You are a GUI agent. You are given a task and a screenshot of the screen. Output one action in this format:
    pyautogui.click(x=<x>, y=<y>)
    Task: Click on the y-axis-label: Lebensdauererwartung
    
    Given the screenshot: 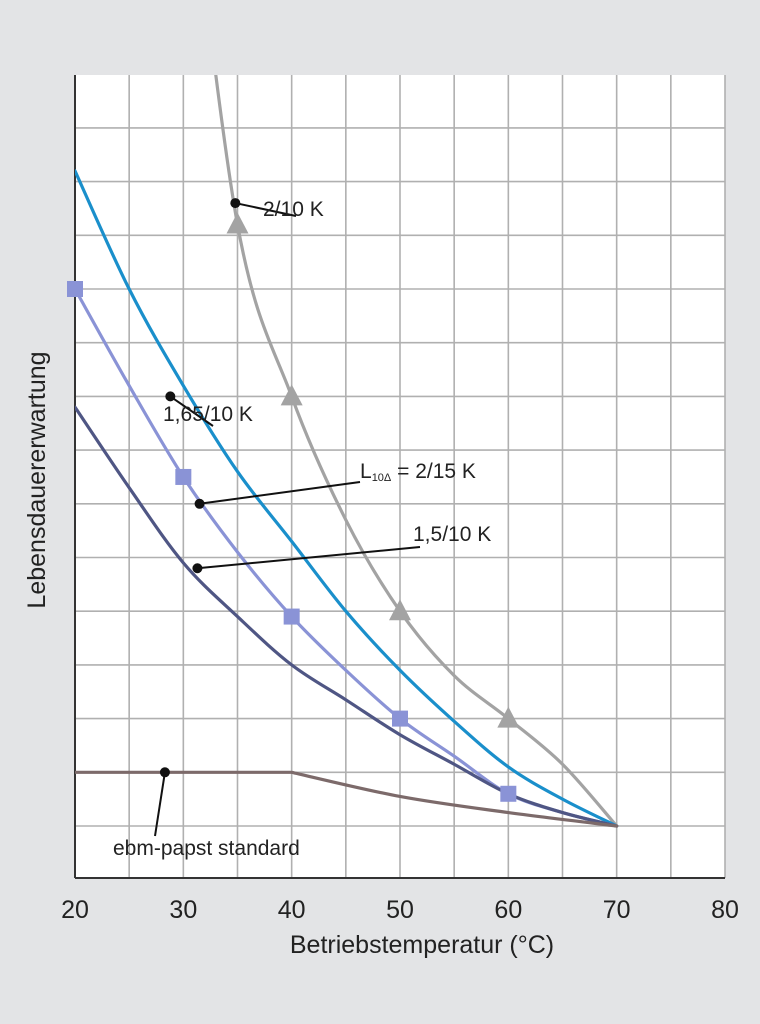 What is the action you would take?
    pyautogui.click(x=37, y=479)
    